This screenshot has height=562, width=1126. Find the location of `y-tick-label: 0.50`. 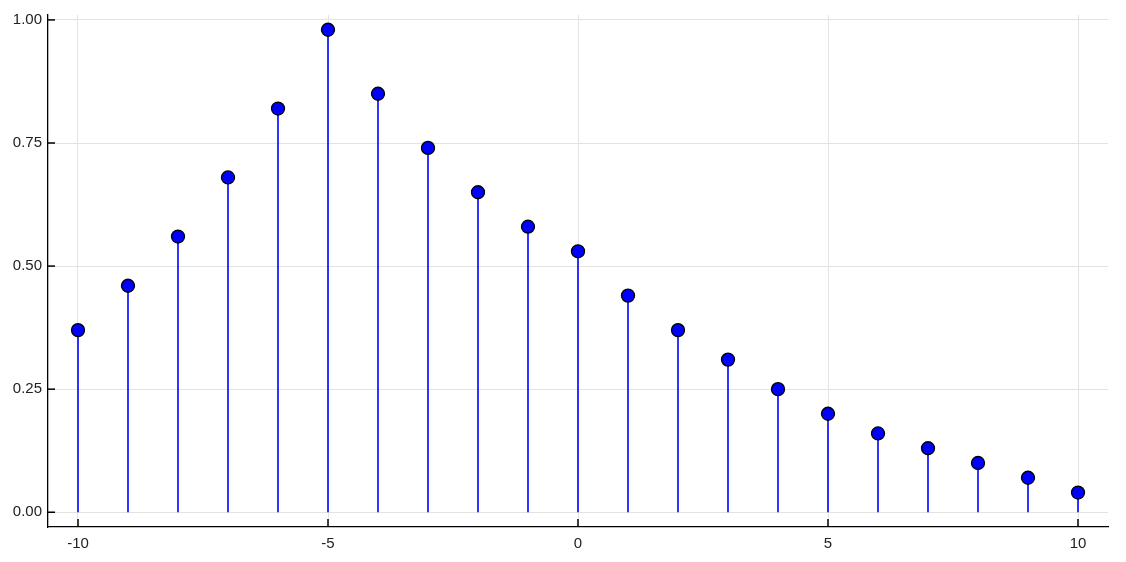

y-tick-label: 0.50 is located at coordinates (27, 265).